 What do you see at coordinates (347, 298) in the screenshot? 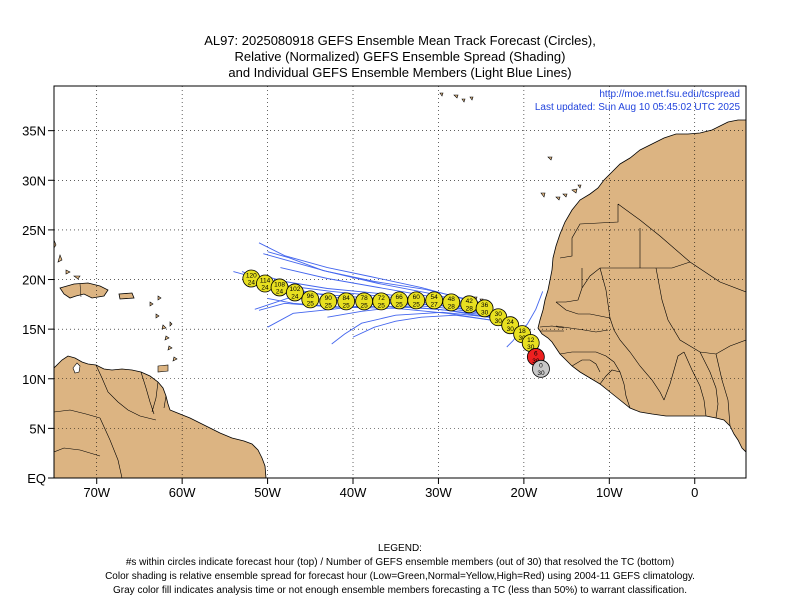
I see `forecast-hour-label: 84` at bounding box center [347, 298].